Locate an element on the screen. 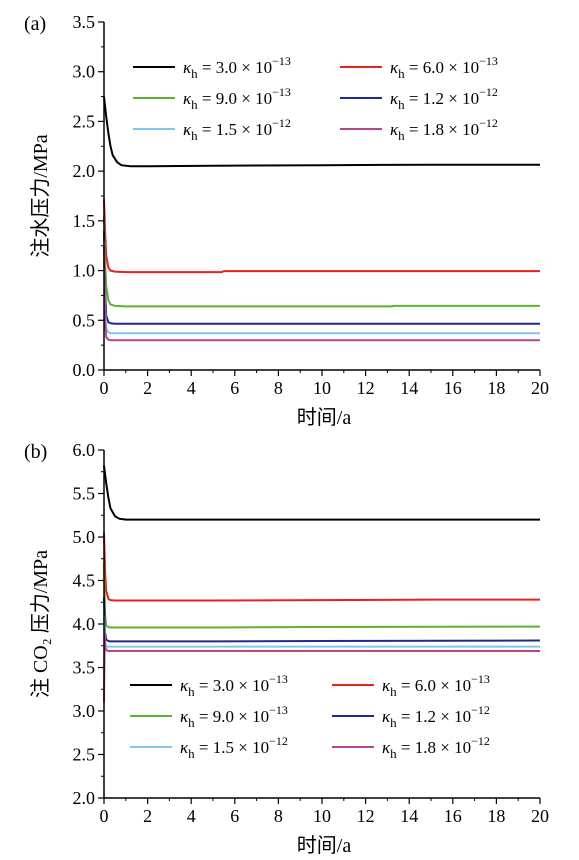 The height and width of the screenshot is (860, 579). panel-label: (b) is located at coordinates (35, 452).